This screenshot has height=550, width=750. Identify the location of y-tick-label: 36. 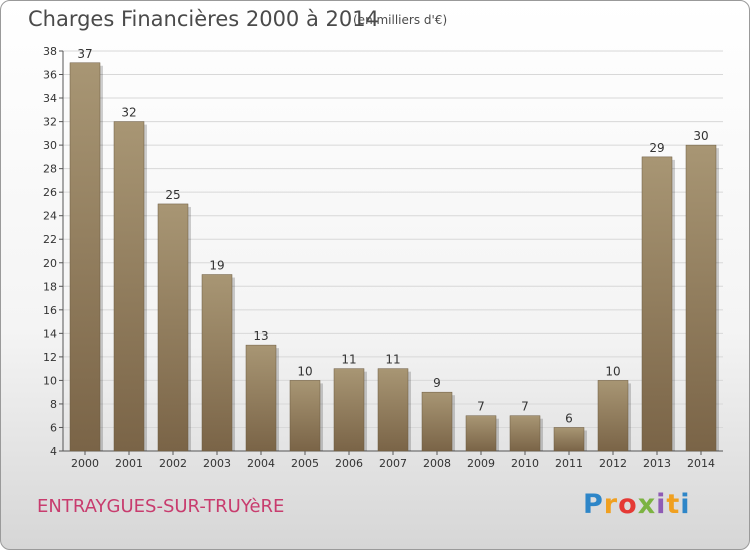
(50, 75).